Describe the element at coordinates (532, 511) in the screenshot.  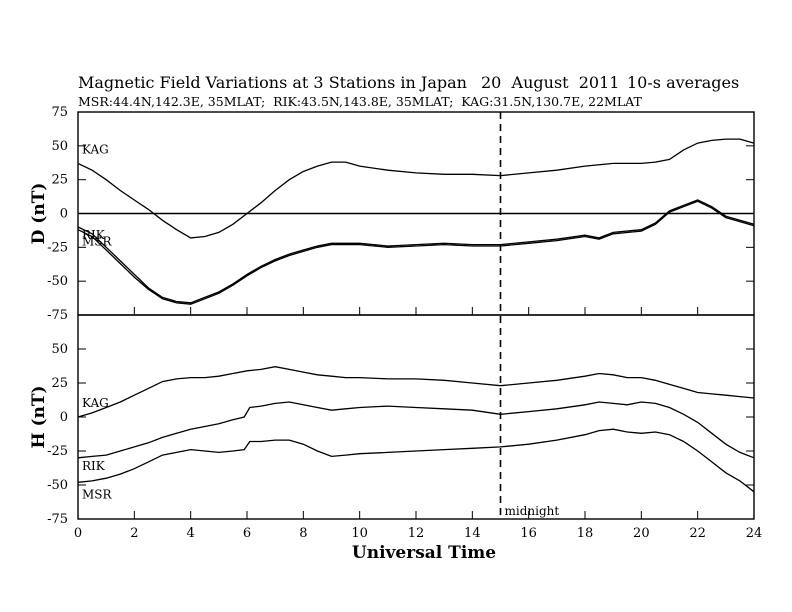
I see `midnight-label: midnight` at that location.